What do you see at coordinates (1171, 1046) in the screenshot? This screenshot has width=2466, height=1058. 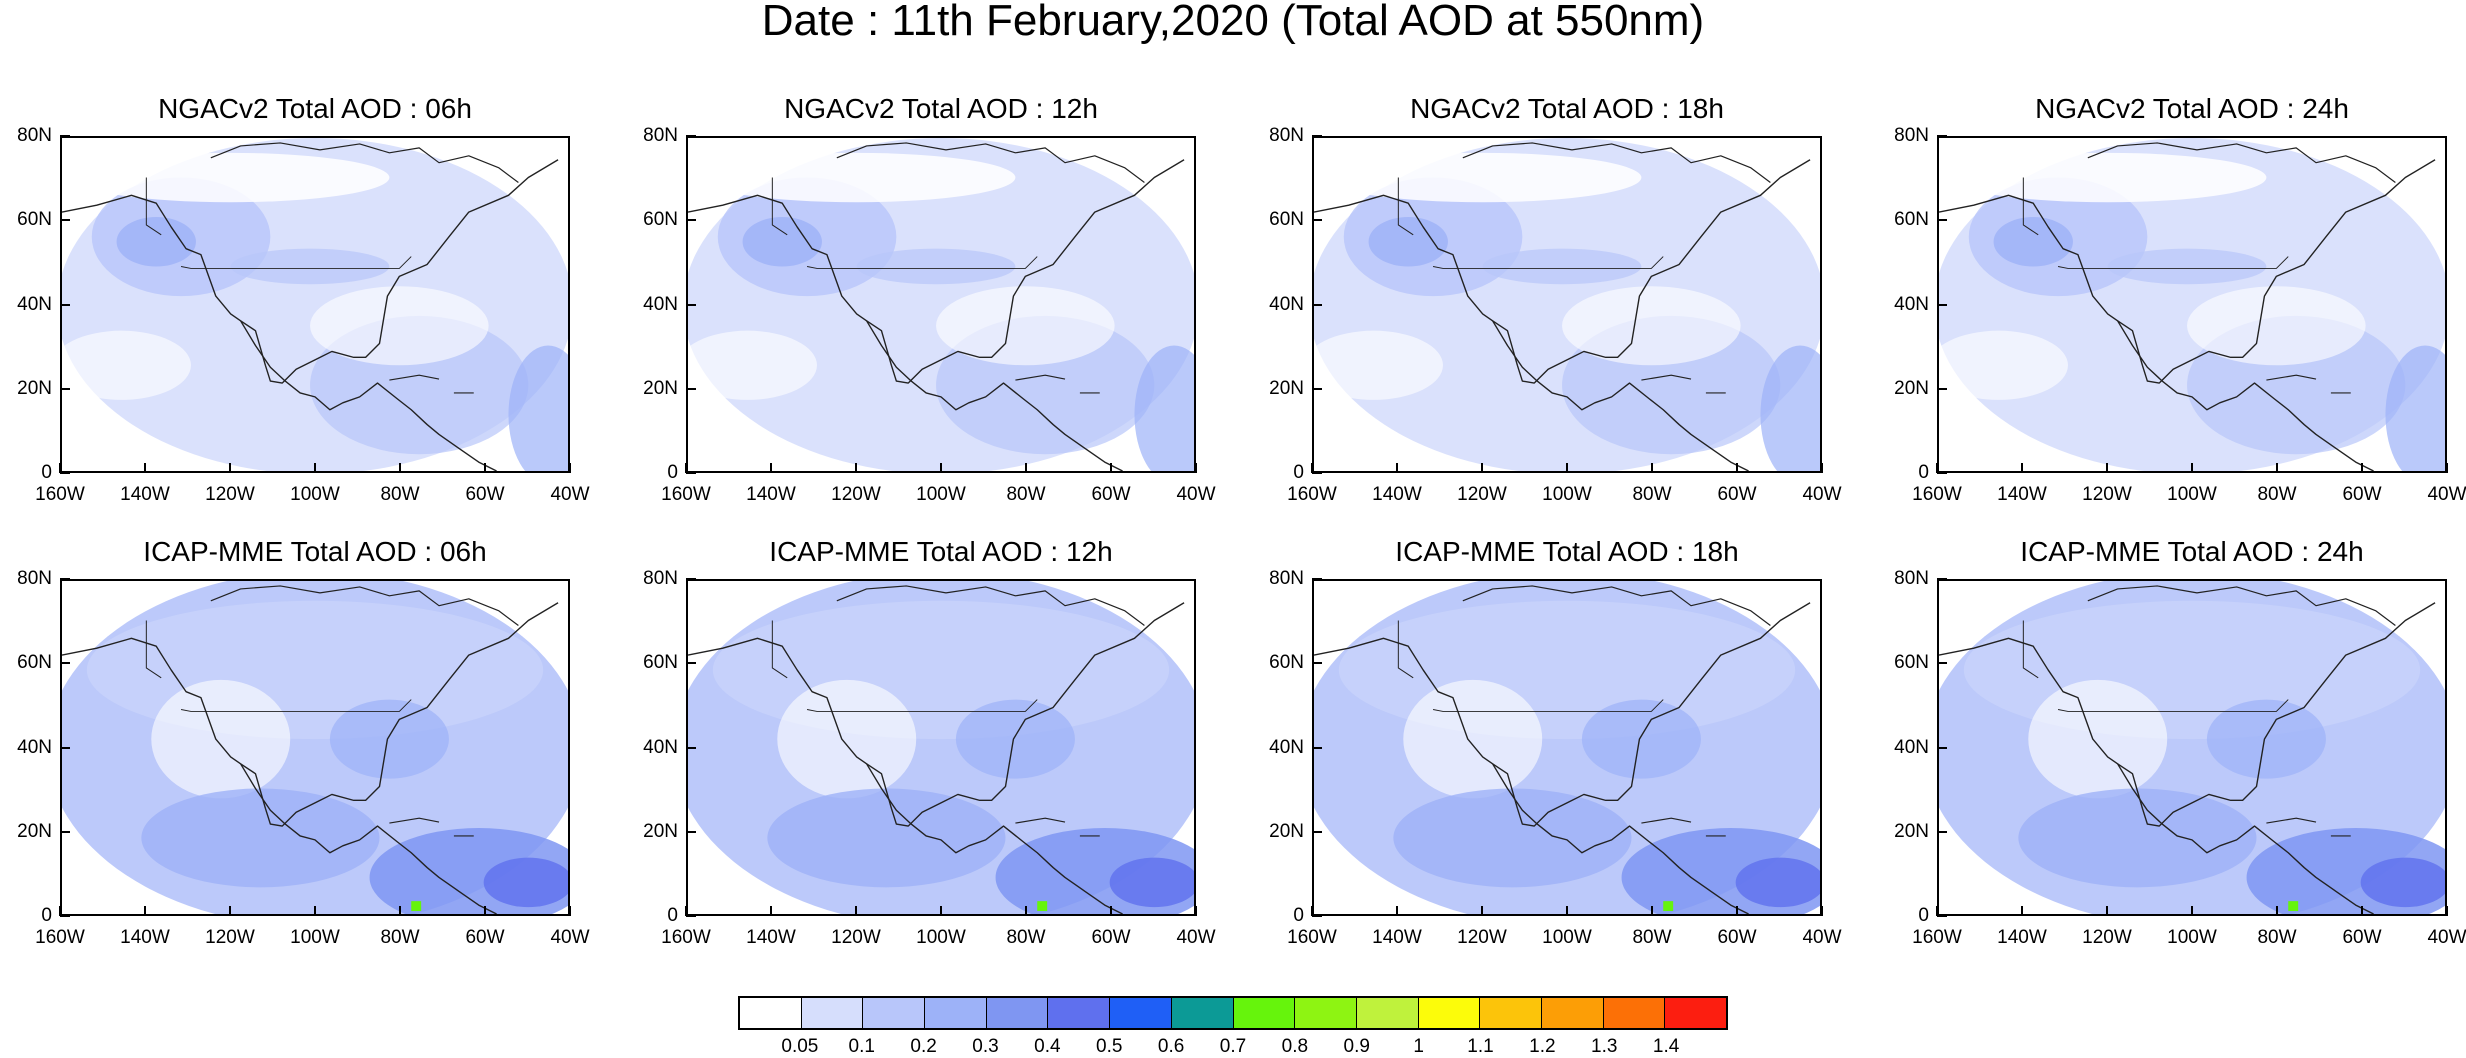 I see `colorbar-label: 0.6` at bounding box center [1171, 1046].